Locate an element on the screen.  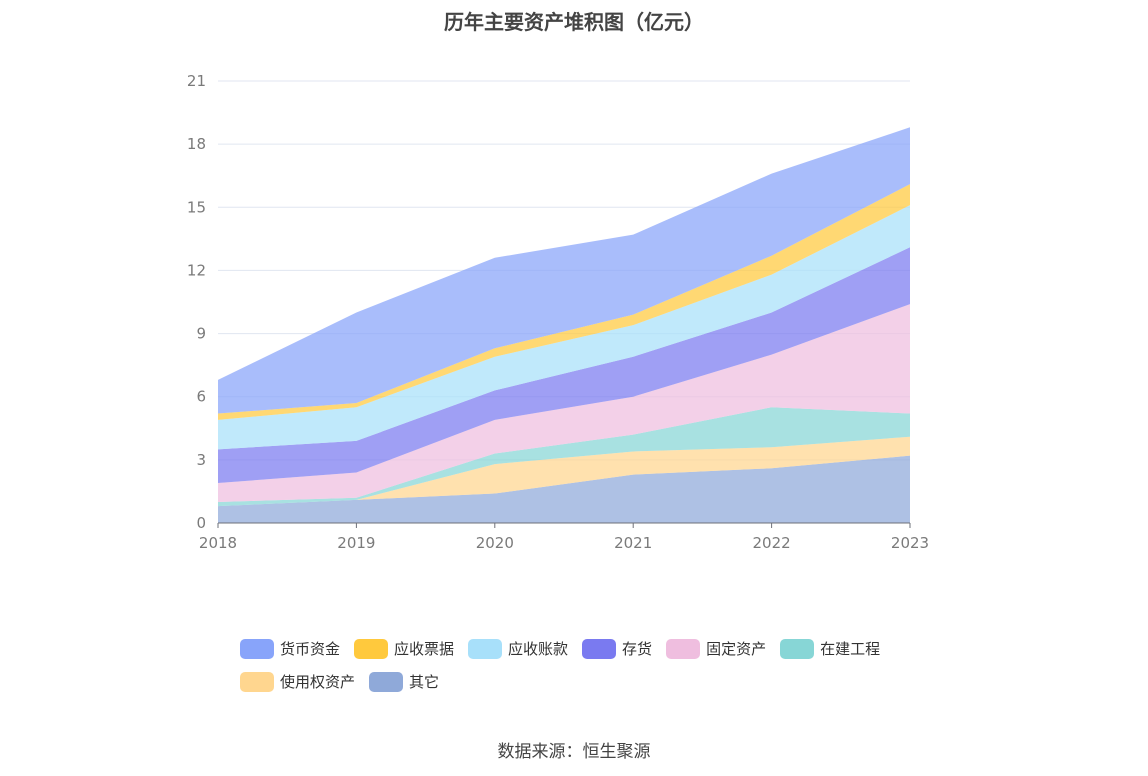
legend-item: 存货 is located at coordinates (617, 648).